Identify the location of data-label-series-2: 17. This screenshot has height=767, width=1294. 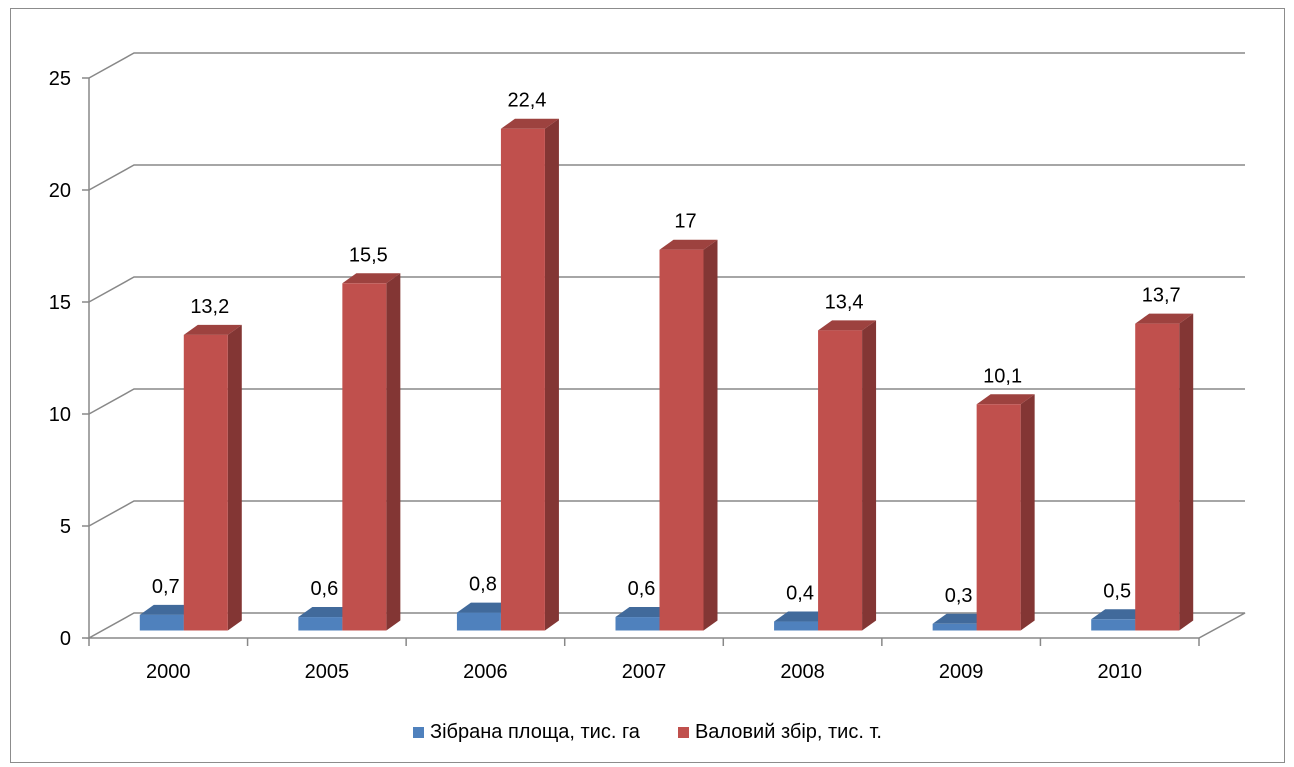
(685, 222).